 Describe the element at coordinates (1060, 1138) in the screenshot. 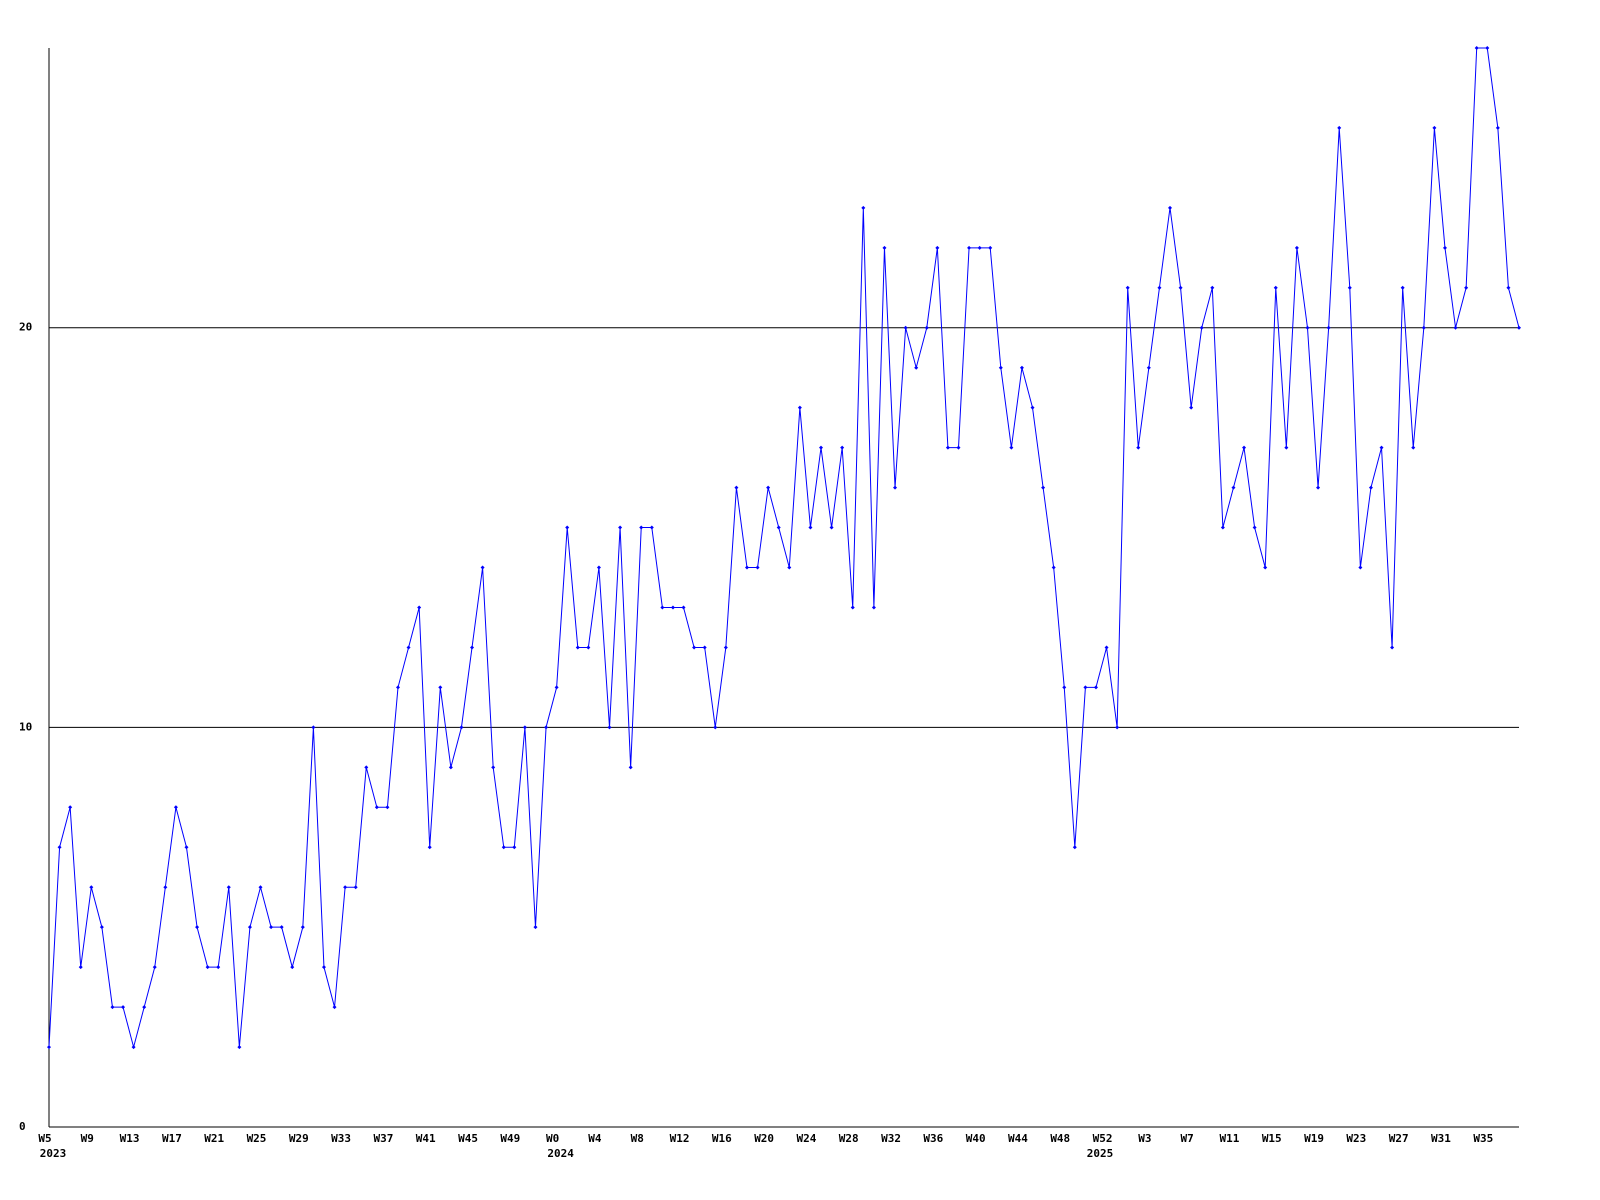

I see `x-tick-label: W48` at that location.